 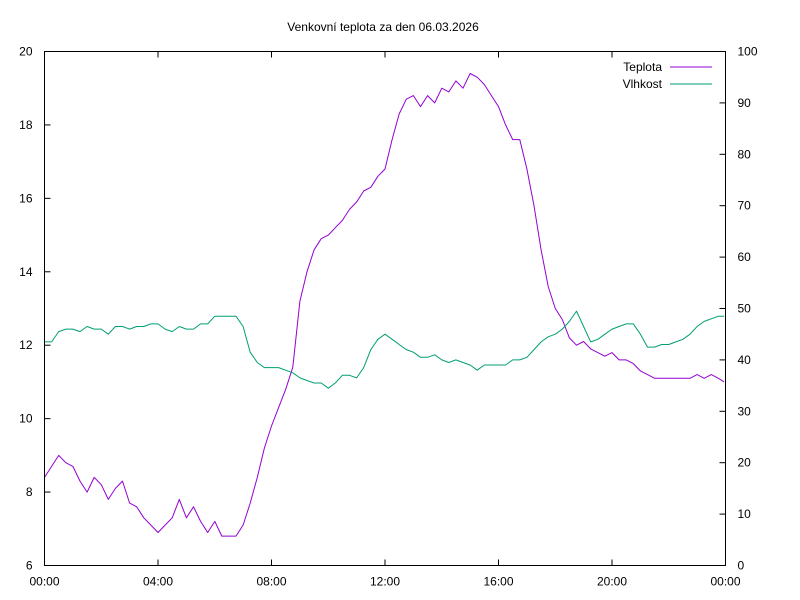 What do you see at coordinates (29, 492) in the screenshot?
I see `y-tick-label: 8` at bounding box center [29, 492].